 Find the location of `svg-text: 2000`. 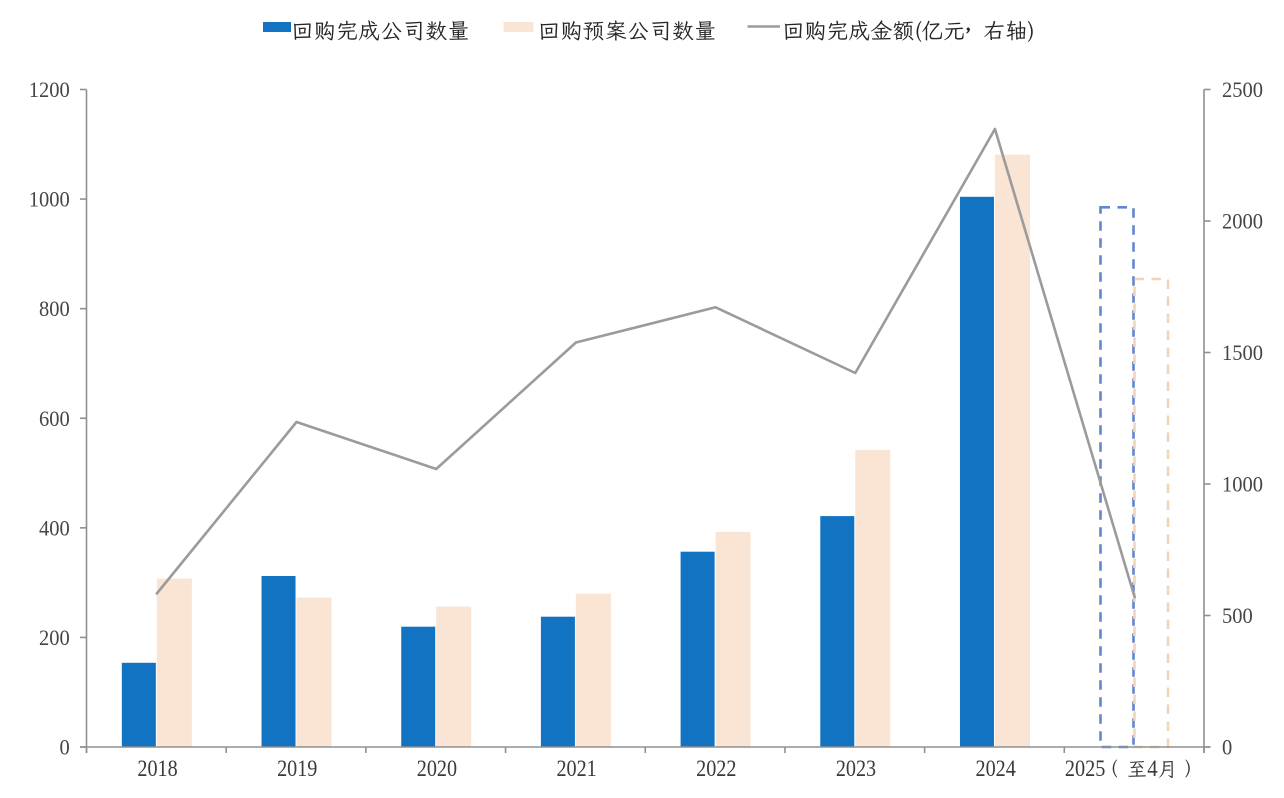

svg-text: 2000 is located at coordinates (1242, 221).